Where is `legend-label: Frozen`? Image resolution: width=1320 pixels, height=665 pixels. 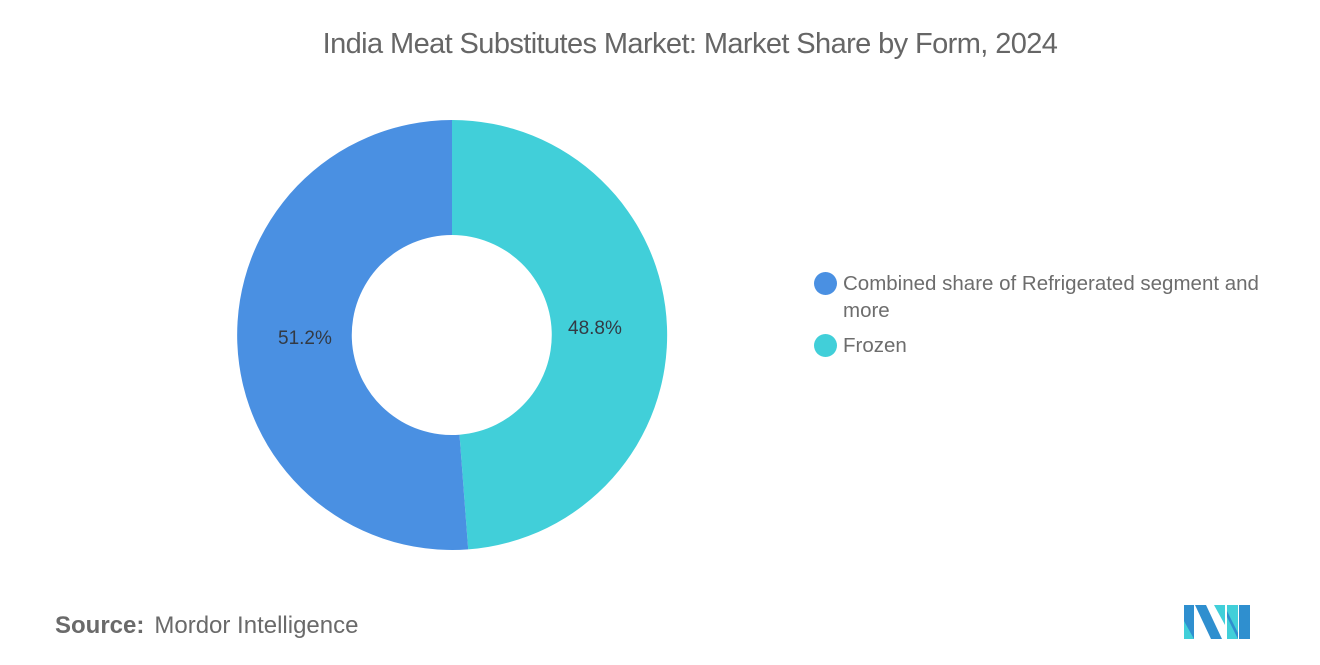 legend-label: Frozen is located at coordinates (875, 345).